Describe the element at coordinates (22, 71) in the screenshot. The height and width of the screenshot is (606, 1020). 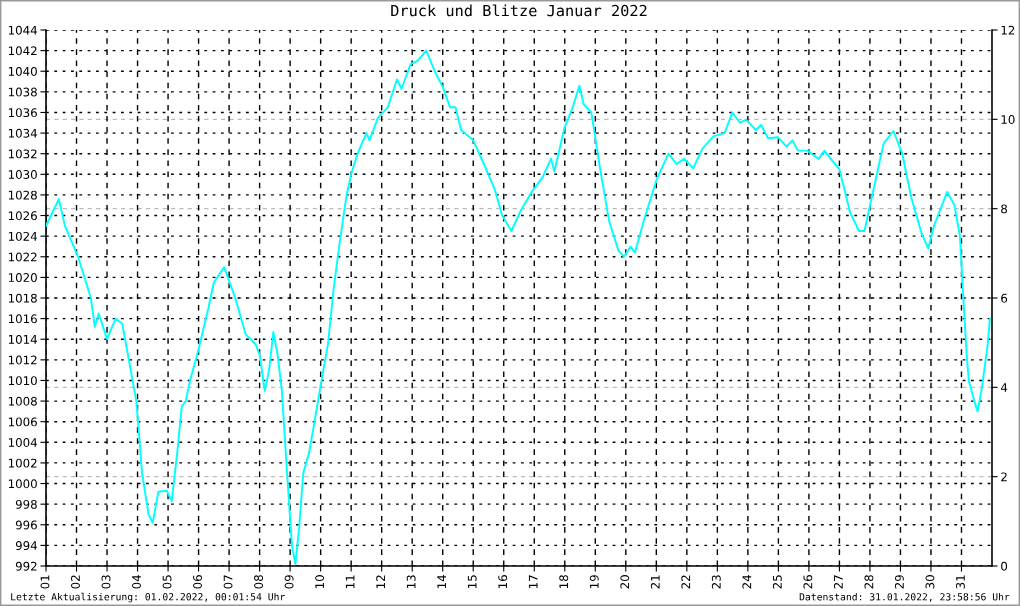
I see `y-tick-label: 1040` at that location.